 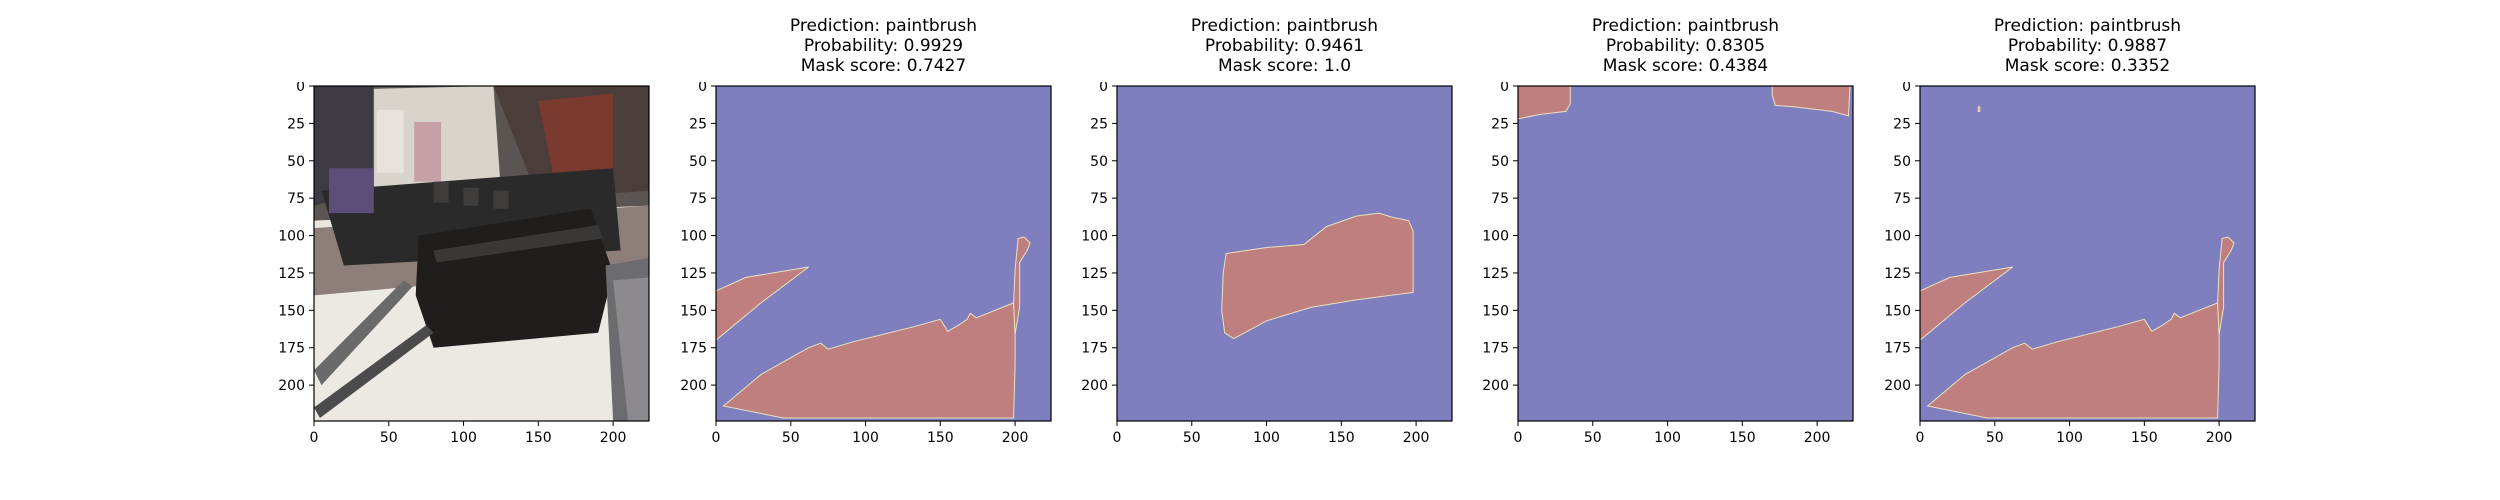 What do you see at coordinates (2087, 66) in the screenshot?
I see `title-mask-score: Mask score: 0.3352` at bounding box center [2087, 66].